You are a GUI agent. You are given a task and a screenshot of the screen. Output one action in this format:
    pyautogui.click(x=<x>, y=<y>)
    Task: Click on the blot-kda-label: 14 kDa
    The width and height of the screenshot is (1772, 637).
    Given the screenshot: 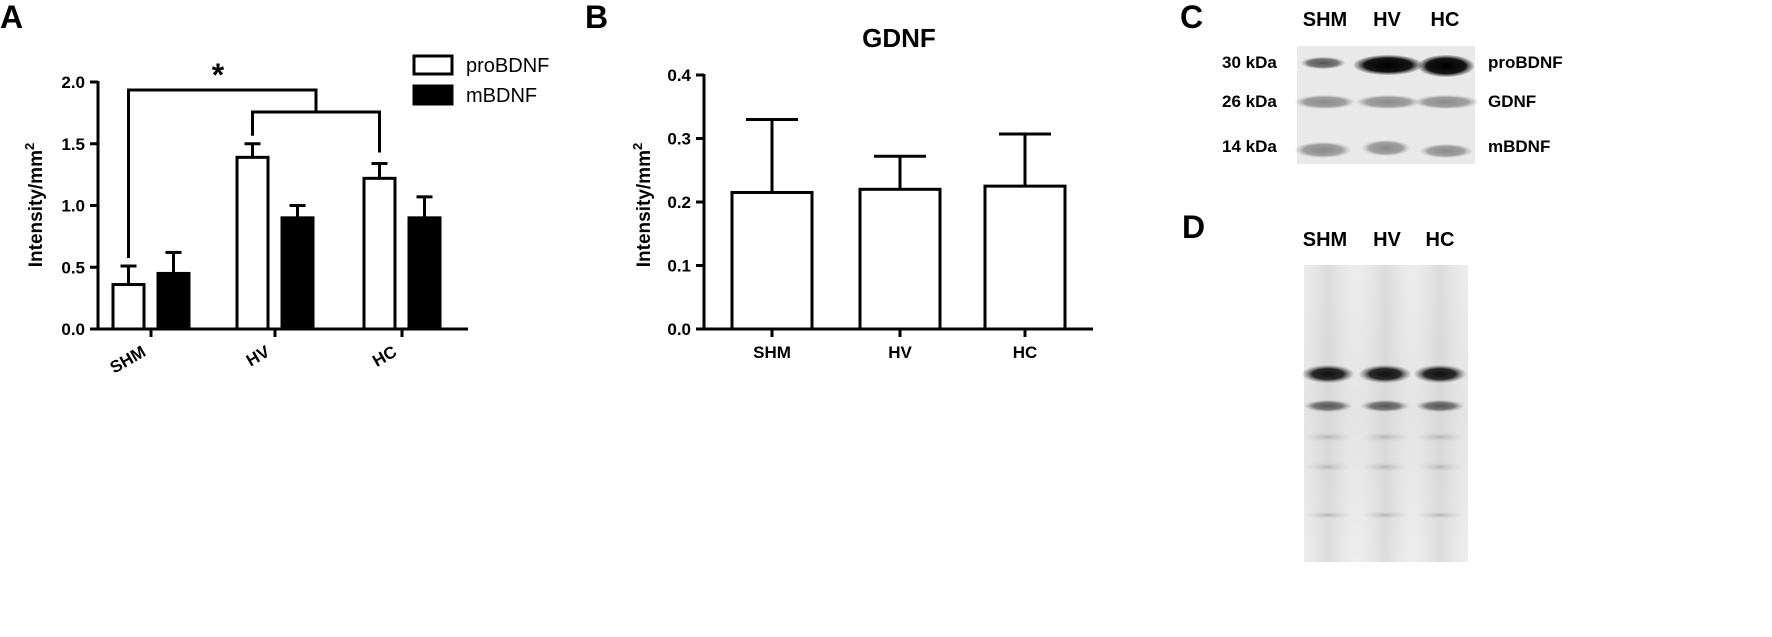 What is the action you would take?
    pyautogui.click(x=1249, y=146)
    